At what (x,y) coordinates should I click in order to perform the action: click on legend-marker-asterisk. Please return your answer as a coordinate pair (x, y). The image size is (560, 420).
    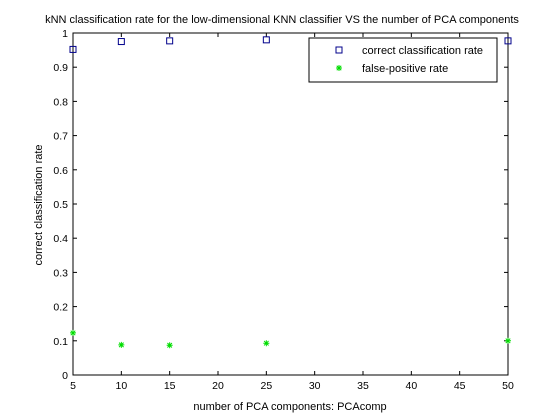
    Looking at the image, I should click on (339, 68).